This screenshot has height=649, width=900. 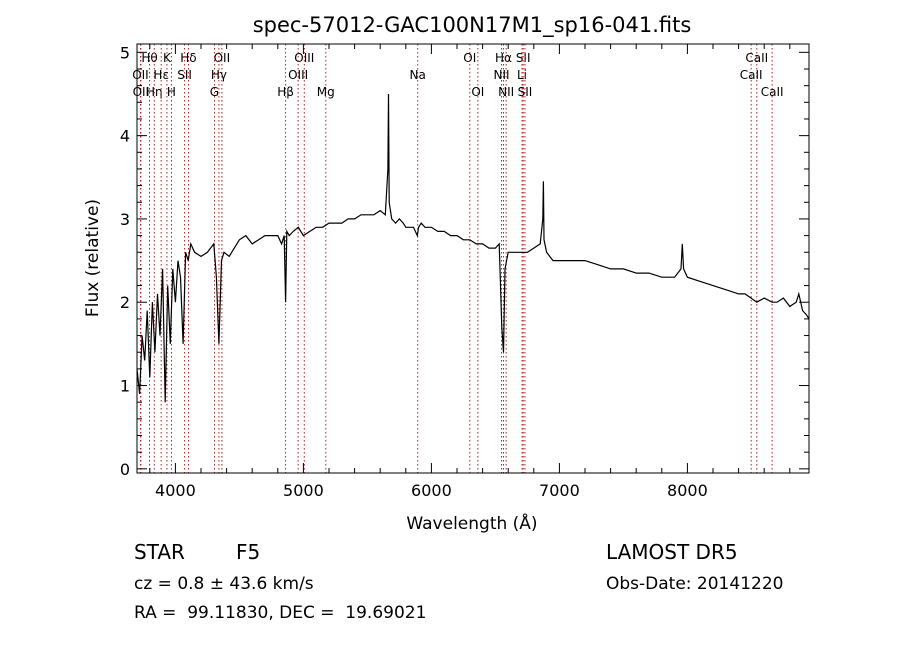 What do you see at coordinates (93, 258) in the screenshot?
I see `y-axis-label: Flux (relative)` at bounding box center [93, 258].